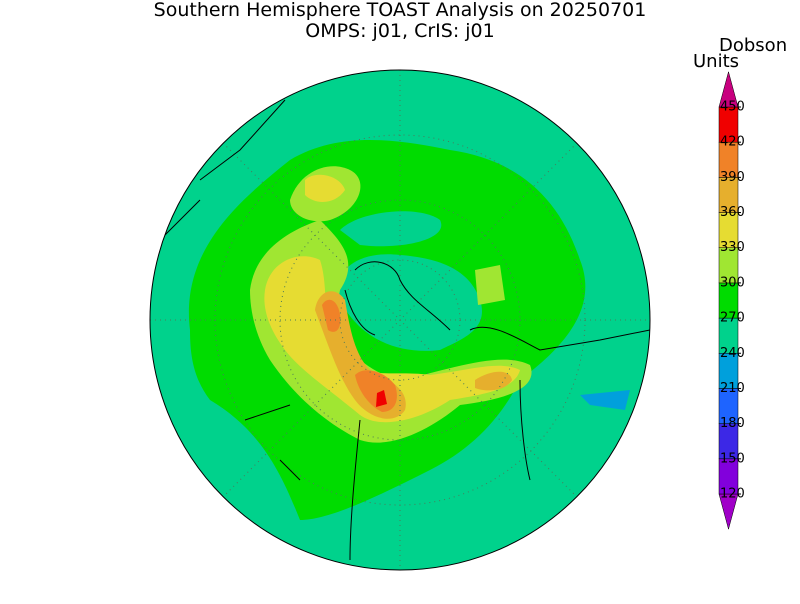 This screenshot has height=604, width=800. I want to click on colorbar-tick-label: 180, so click(732, 423).